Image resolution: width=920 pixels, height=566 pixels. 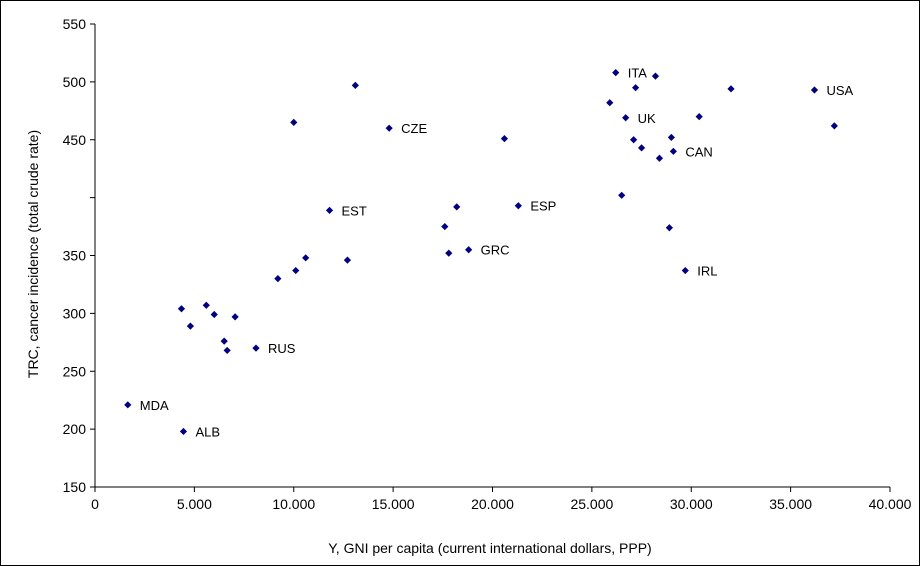 I want to click on y-tick-label: 350, so click(x=75, y=256).